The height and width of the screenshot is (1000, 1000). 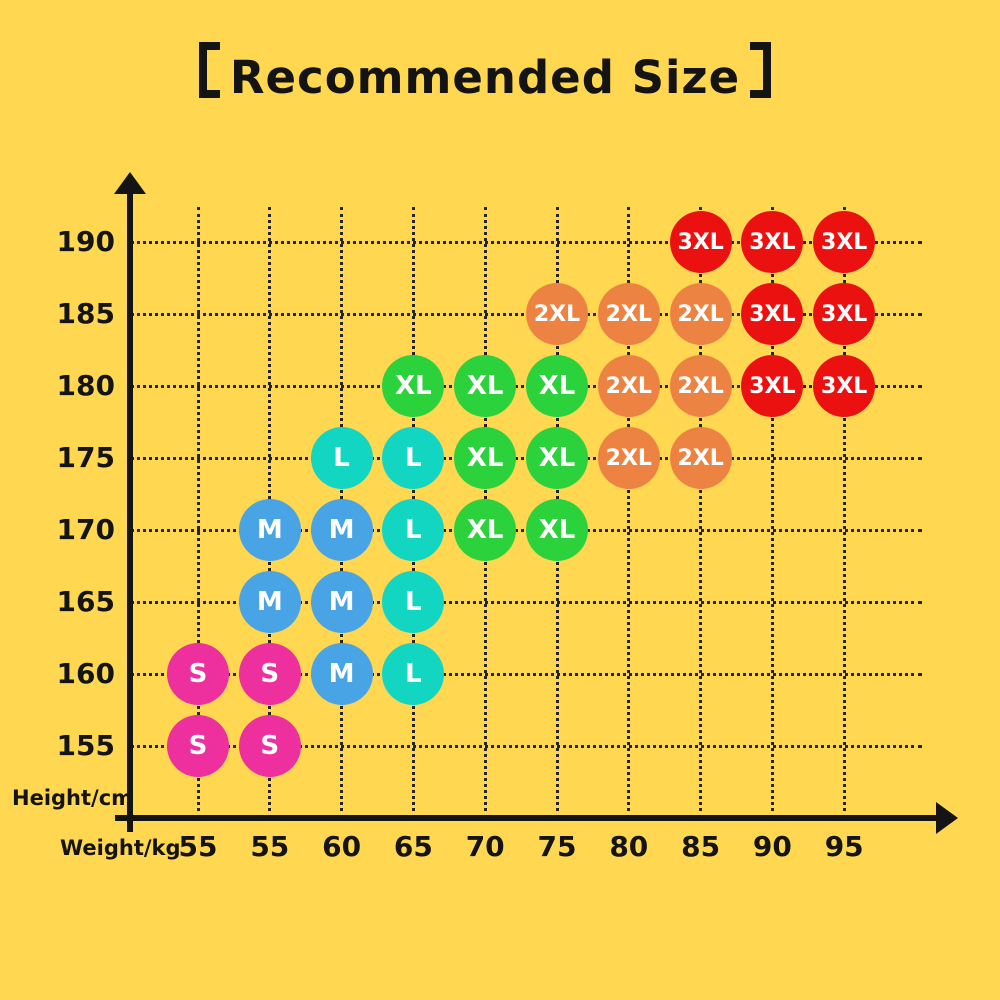 I want to click on x-axis-title: Weight/kg, so click(x=120, y=848).